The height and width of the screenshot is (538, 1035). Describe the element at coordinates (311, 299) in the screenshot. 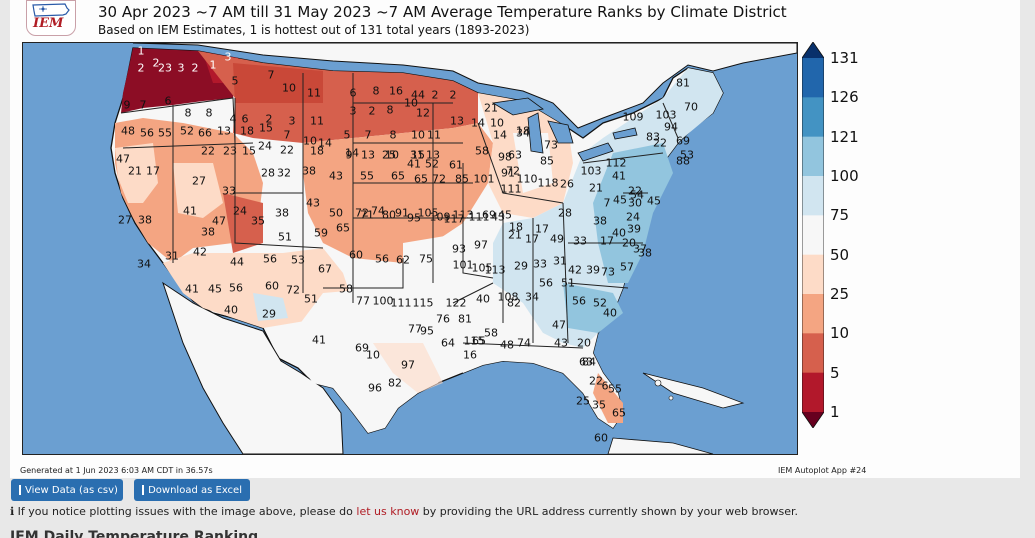

I see `district-rank-label: 51` at that location.